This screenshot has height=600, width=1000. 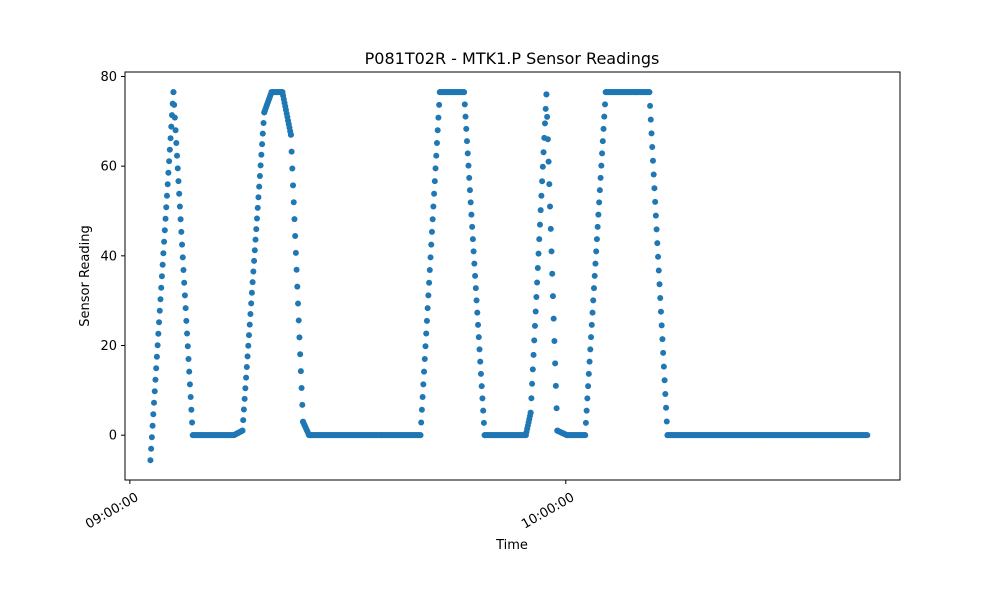 I want to click on chart-title: P081T02R - MTK1.P Sensor Readings, so click(x=512, y=58).